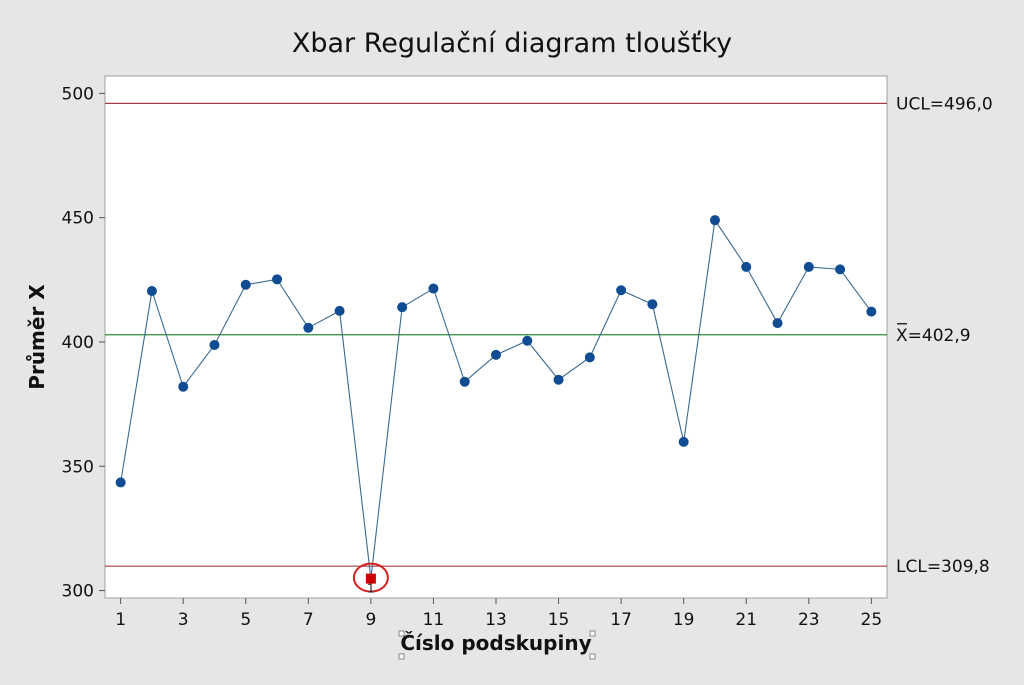 This screenshot has height=685, width=1024. Describe the element at coordinates (78, 343) in the screenshot. I see `y-tick-label: 400` at that location.